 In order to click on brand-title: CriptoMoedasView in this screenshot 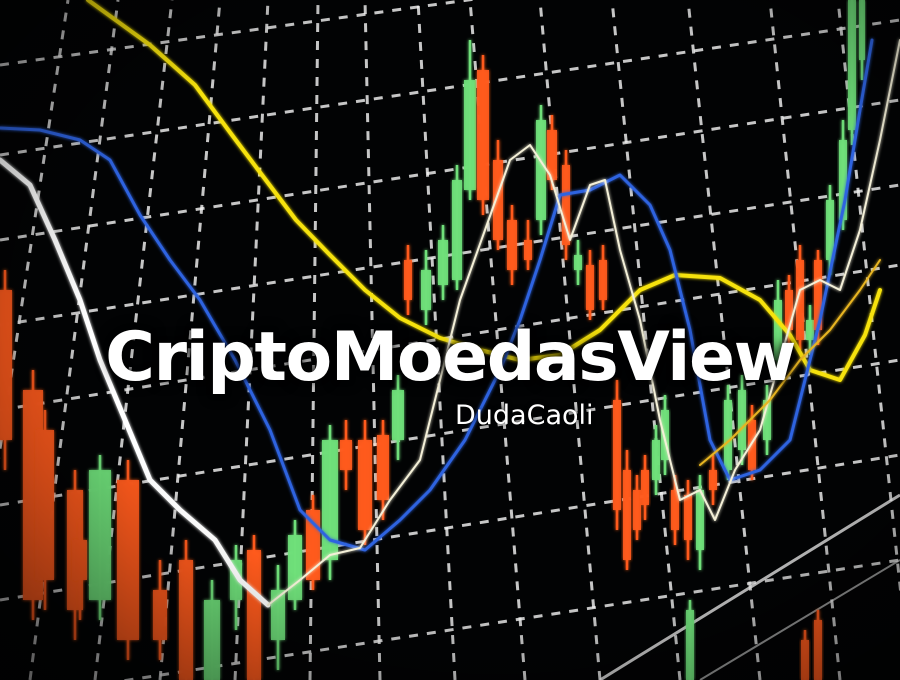, I will do `click(450, 357)`.